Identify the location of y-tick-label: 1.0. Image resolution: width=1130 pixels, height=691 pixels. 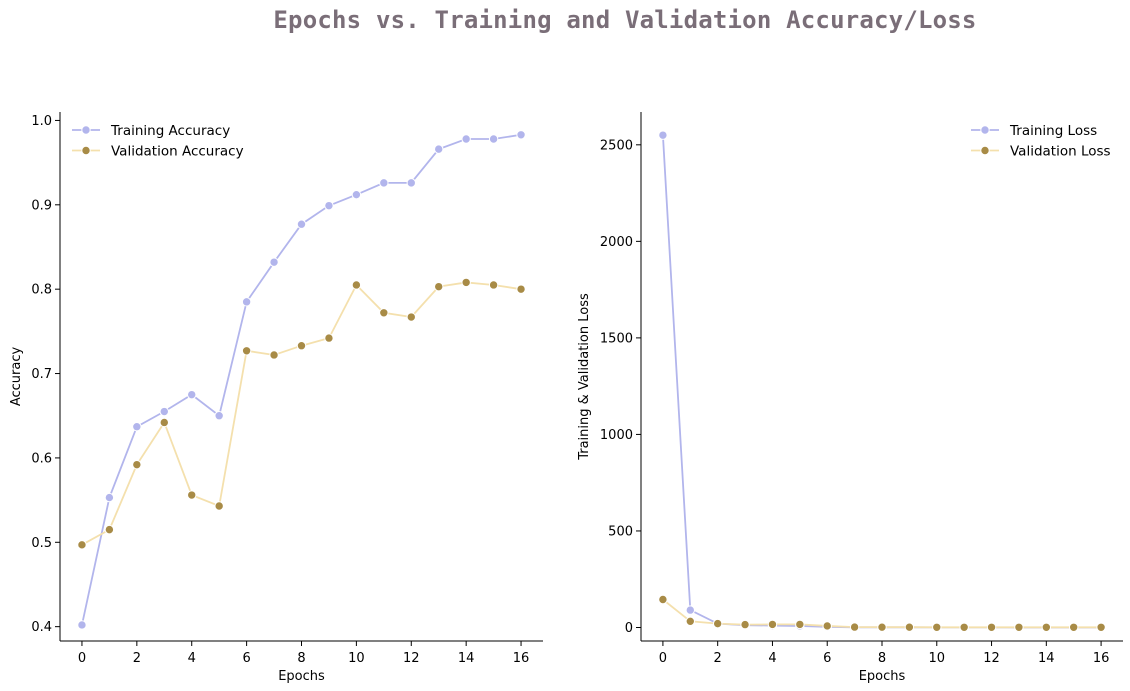
(41, 121).